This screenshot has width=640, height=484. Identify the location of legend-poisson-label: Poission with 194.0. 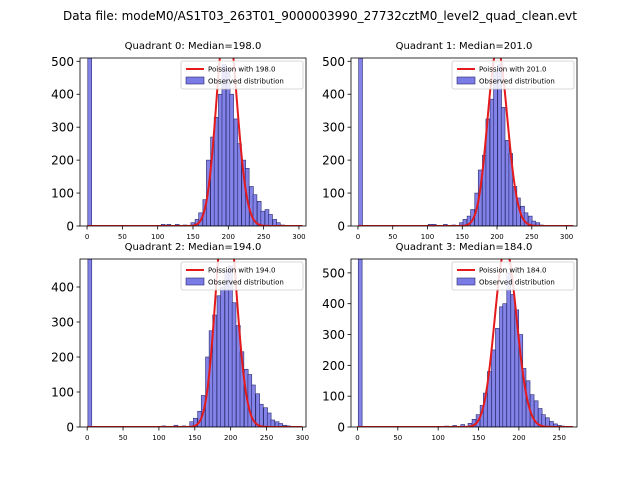
(242, 271).